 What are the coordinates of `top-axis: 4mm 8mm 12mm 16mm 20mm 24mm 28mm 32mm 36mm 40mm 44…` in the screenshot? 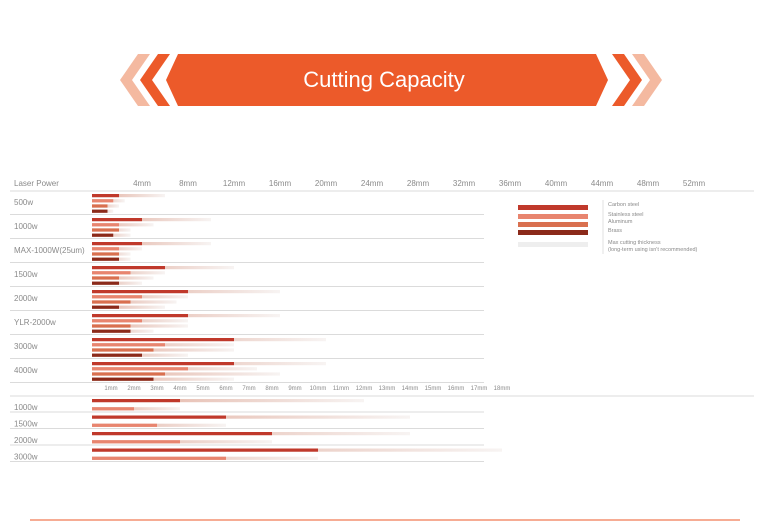 It's located at (419, 183).